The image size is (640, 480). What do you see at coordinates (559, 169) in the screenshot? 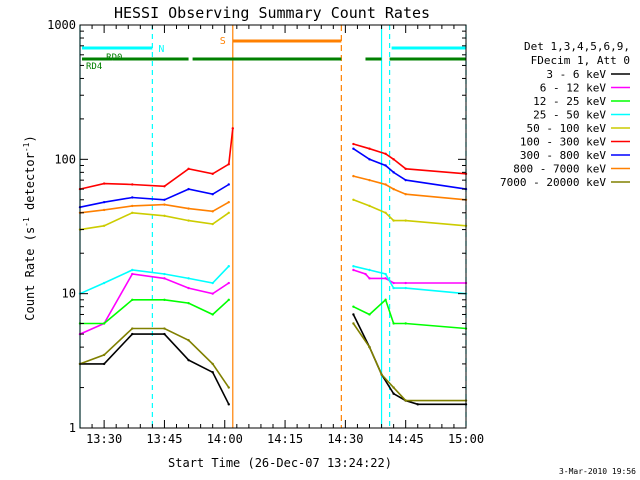
I see `legend-label-7: 800 - 7000 keV` at bounding box center [559, 169].